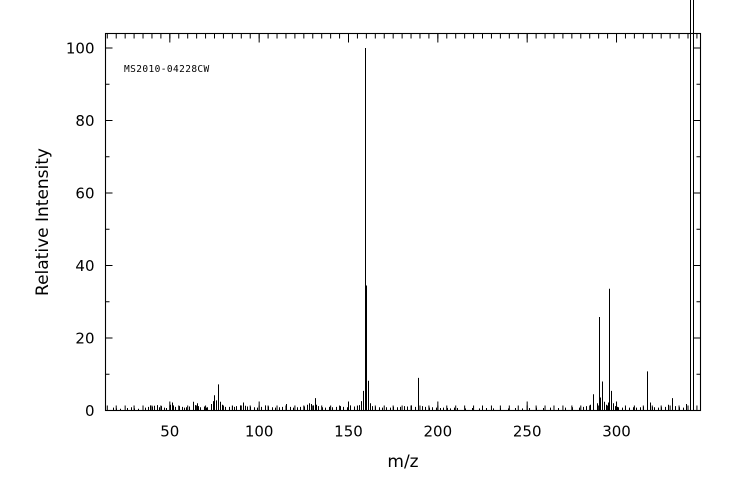 This screenshot has width=744, height=500. I want to click on sample-id-annotation: MS2010-04228CW, so click(167, 69).